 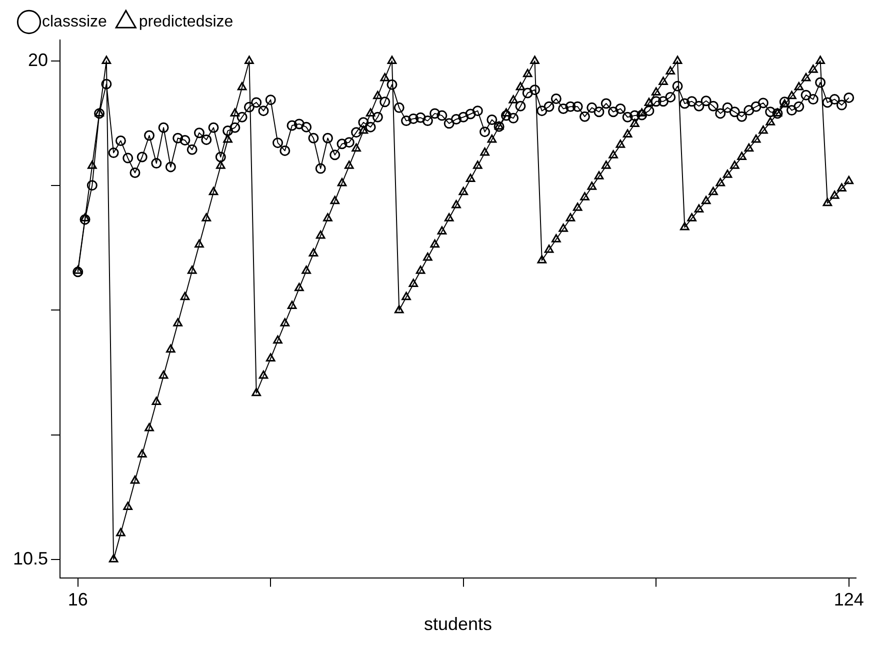 I want to click on x-tick-label: 124, so click(x=849, y=600).